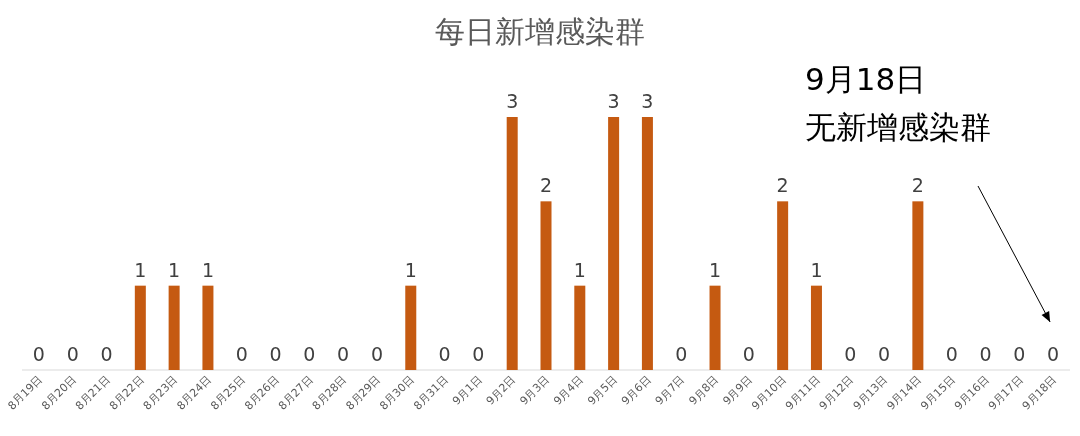 Image resolution: width=1080 pixels, height=436 pixels. I want to click on x-tick-label: 9月7日, so click(670, 390).